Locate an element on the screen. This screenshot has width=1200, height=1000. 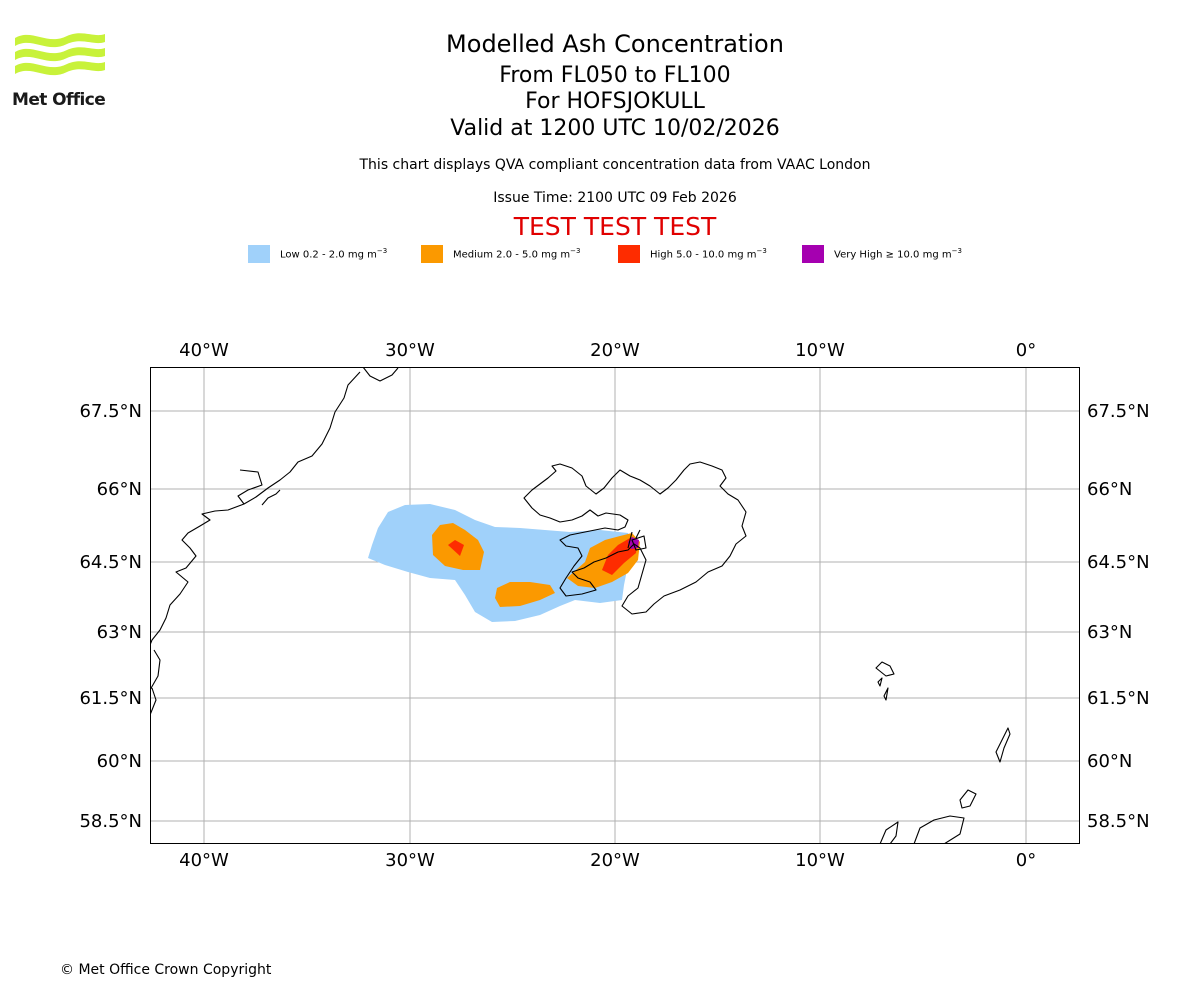
flight-level-range: From FL050 to FL100 is located at coordinates (615, 75).